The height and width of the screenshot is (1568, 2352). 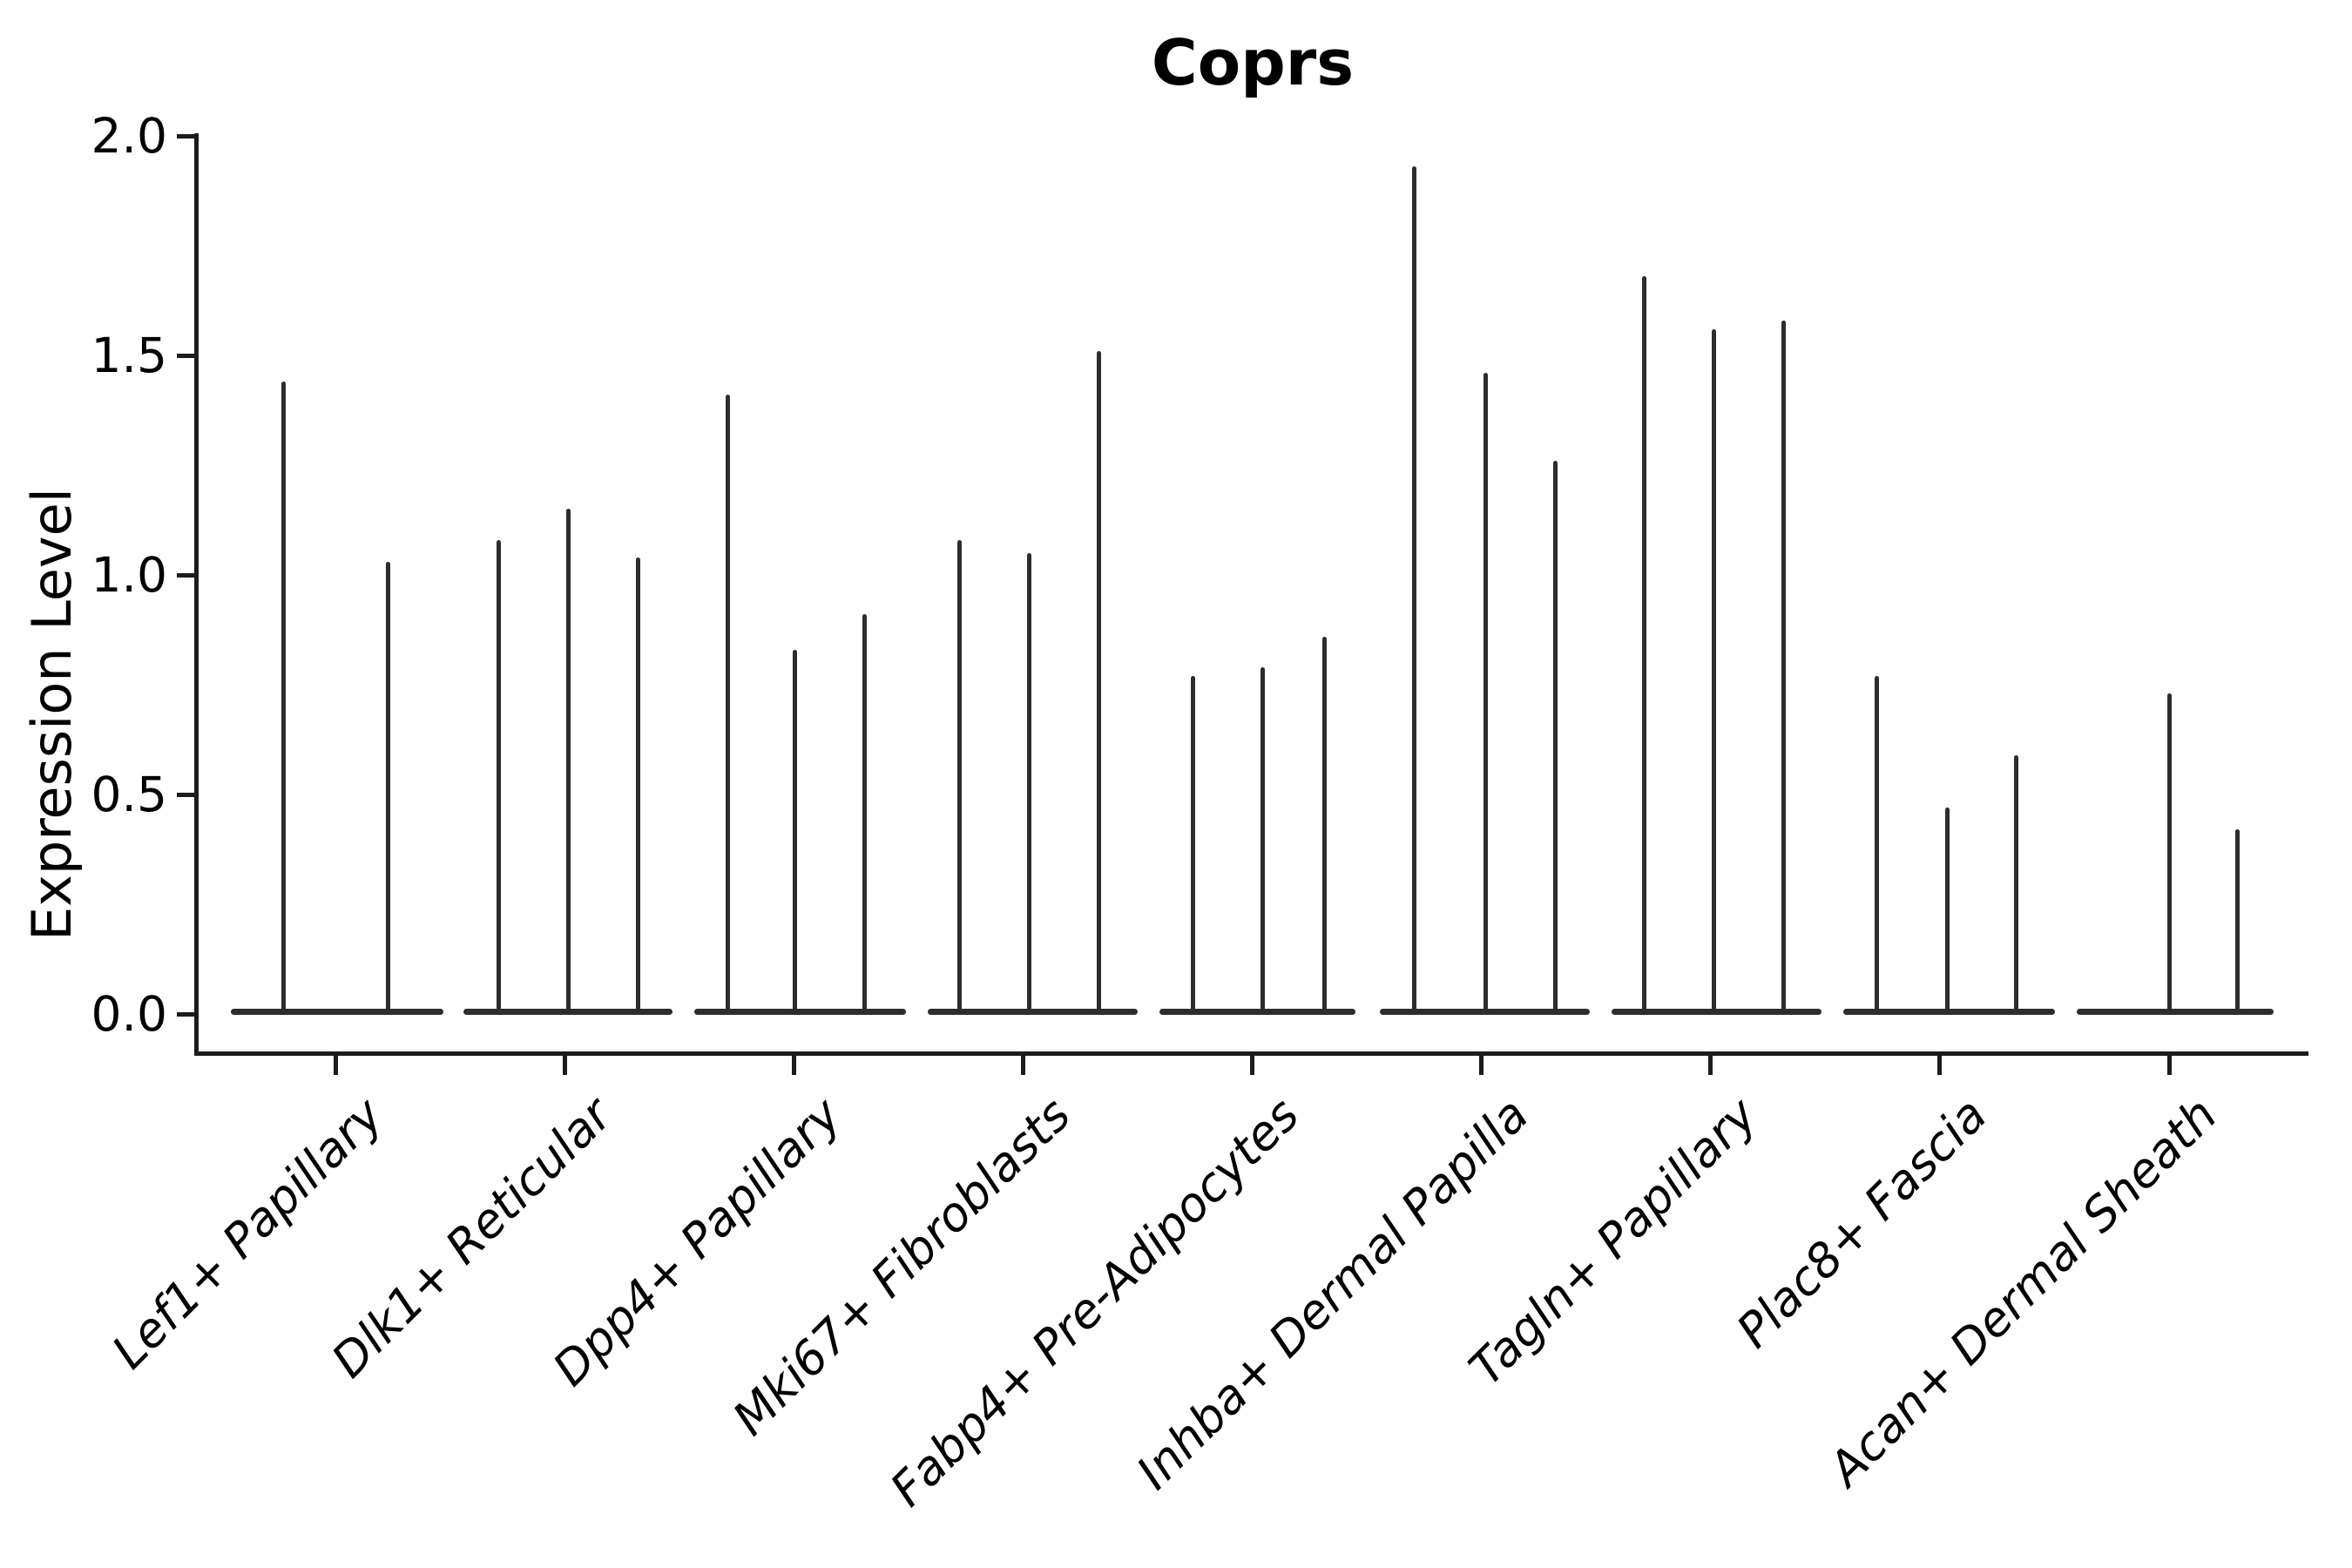 What do you see at coordinates (1253, 62) in the screenshot?
I see `chart-title: Coprs` at bounding box center [1253, 62].